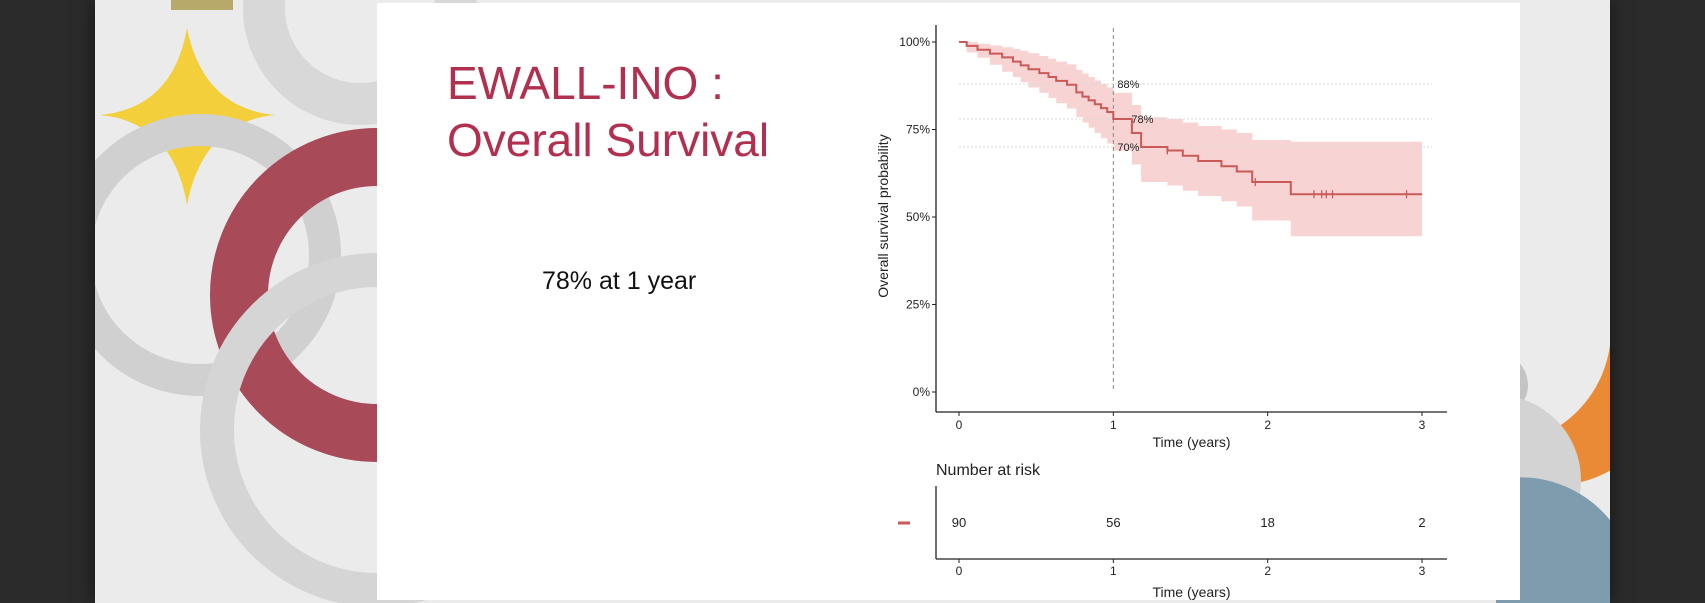 This screenshot has width=1705, height=603. What do you see at coordinates (1113, 425) in the screenshot?
I see `x-tick-label: 1` at bounding box center [1113, 425].